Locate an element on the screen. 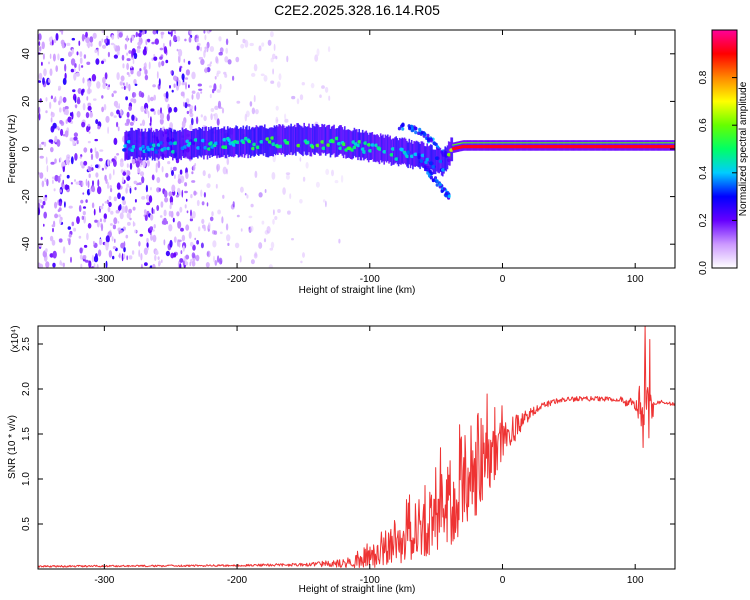 The width and height of the screenshot is (750, 600). spec-x-tick-label: -100 is located at coordinates (370, 279).